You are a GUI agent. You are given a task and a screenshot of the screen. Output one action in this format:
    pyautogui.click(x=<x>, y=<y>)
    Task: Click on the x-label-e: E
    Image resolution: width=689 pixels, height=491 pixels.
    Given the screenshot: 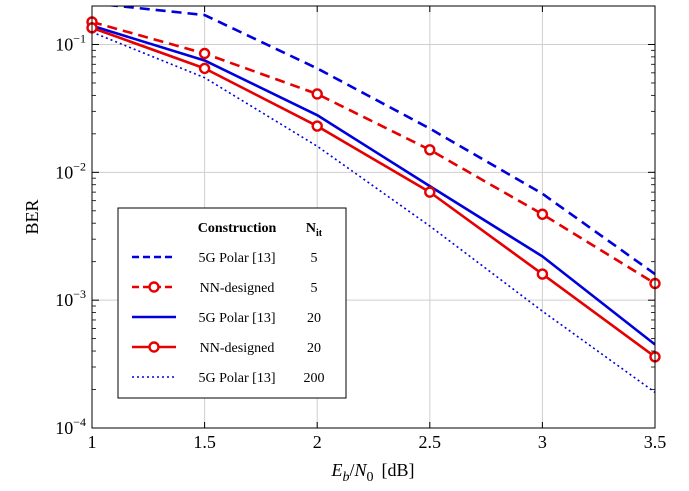 What is the action you would take?
    pyautogui.click(x=336, y=470)
    